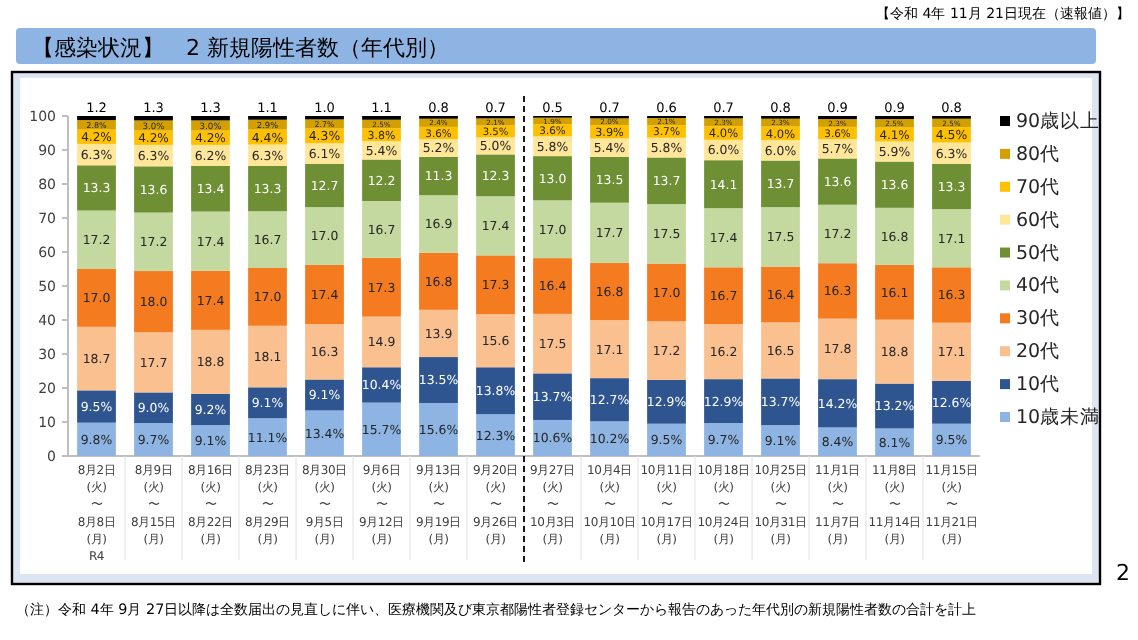 Image resolution: width=1138 pixels, height=640 pixels. What do you see at coordinates (1058, 121) in the screenshot?
I see `legend-label: 90歳以上` at bounding box center [1058, 121].